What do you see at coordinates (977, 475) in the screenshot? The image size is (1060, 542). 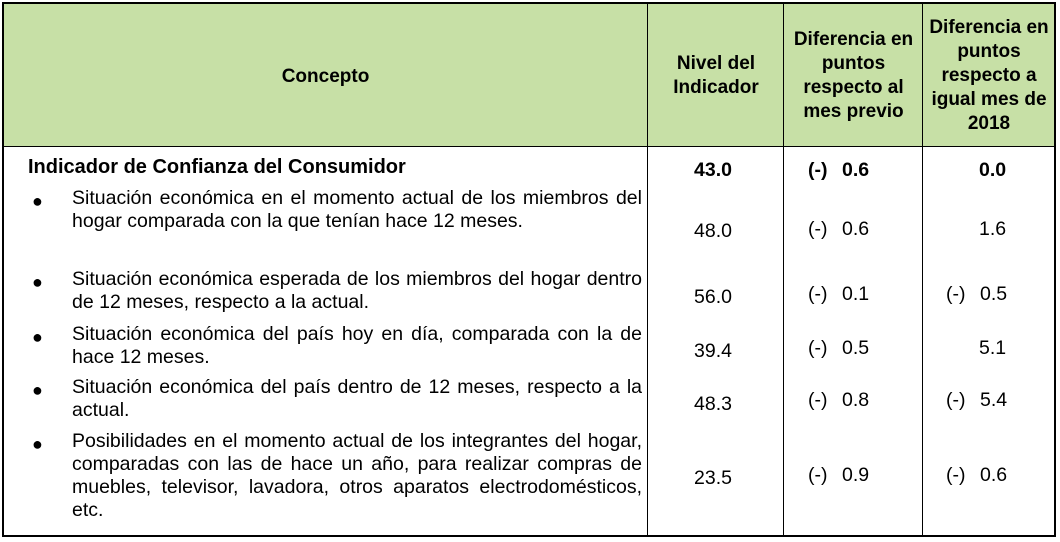 I see `item-anual: (-) 0.6` at bounding box center [977, 475].